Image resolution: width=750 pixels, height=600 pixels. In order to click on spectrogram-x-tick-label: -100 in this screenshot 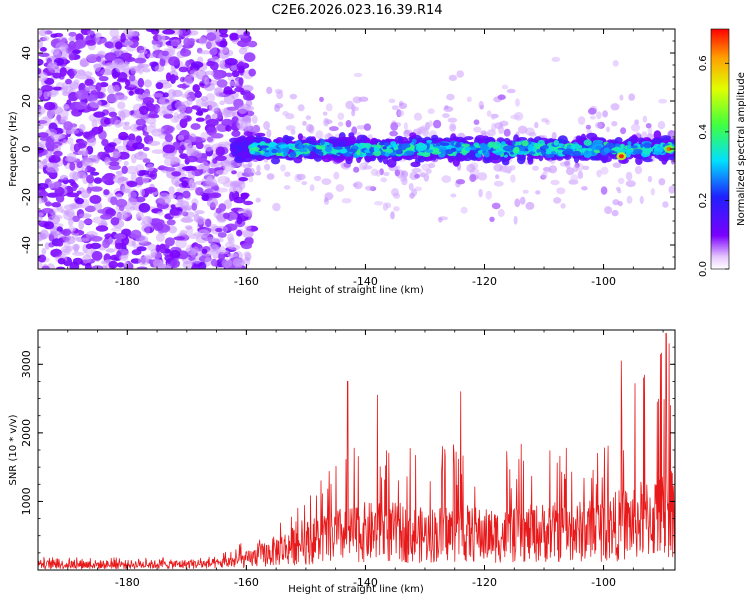, I will do `click(603, 281)`.